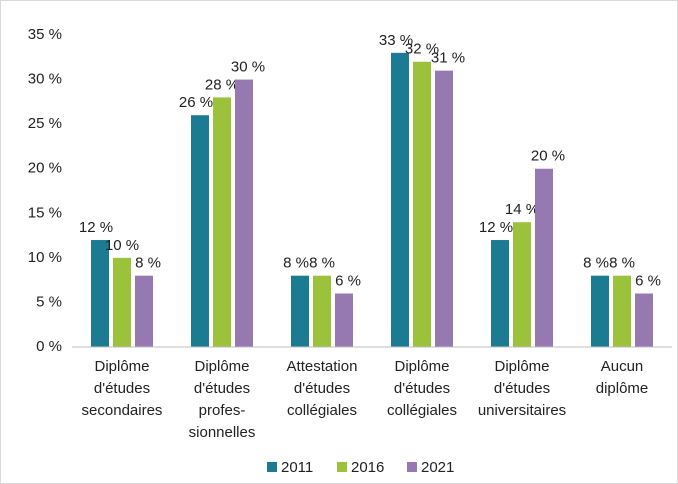  Describe the element at coordinates (222, 410) in the screenshot. I see `x-tick-label: profes-` at that location.